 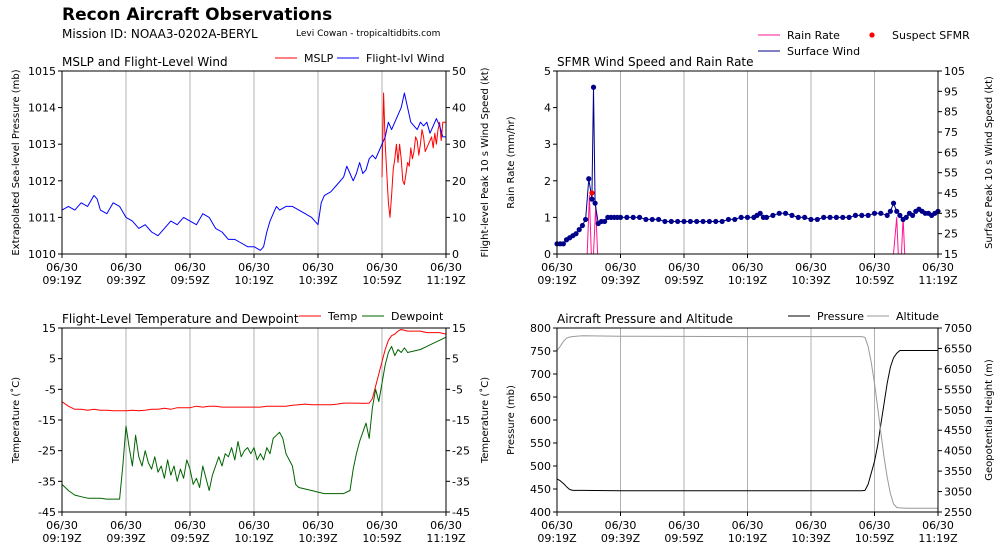 I want to click on p4-right-tick-label: 7050, so click(x=958, y=328).